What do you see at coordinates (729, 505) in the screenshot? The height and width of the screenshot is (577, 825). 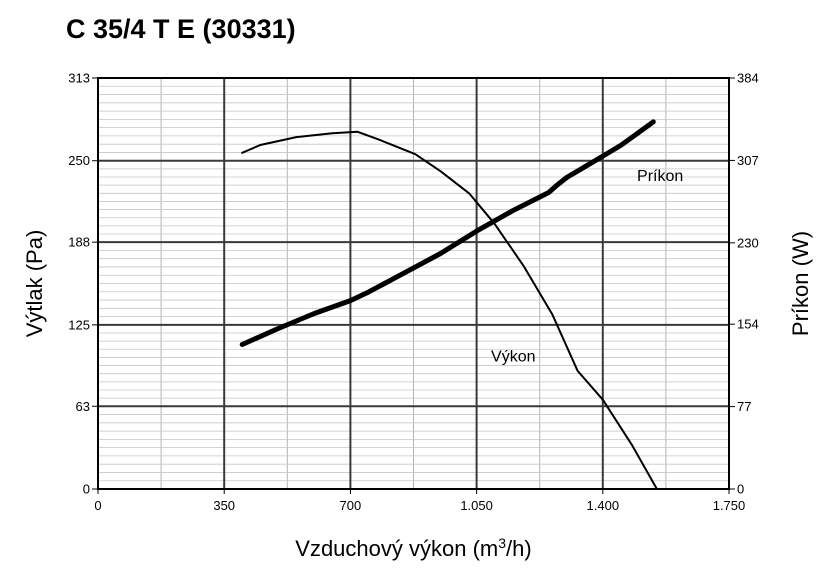 I see `x-tick-label: 1.750` at bounding box center [729, 505].